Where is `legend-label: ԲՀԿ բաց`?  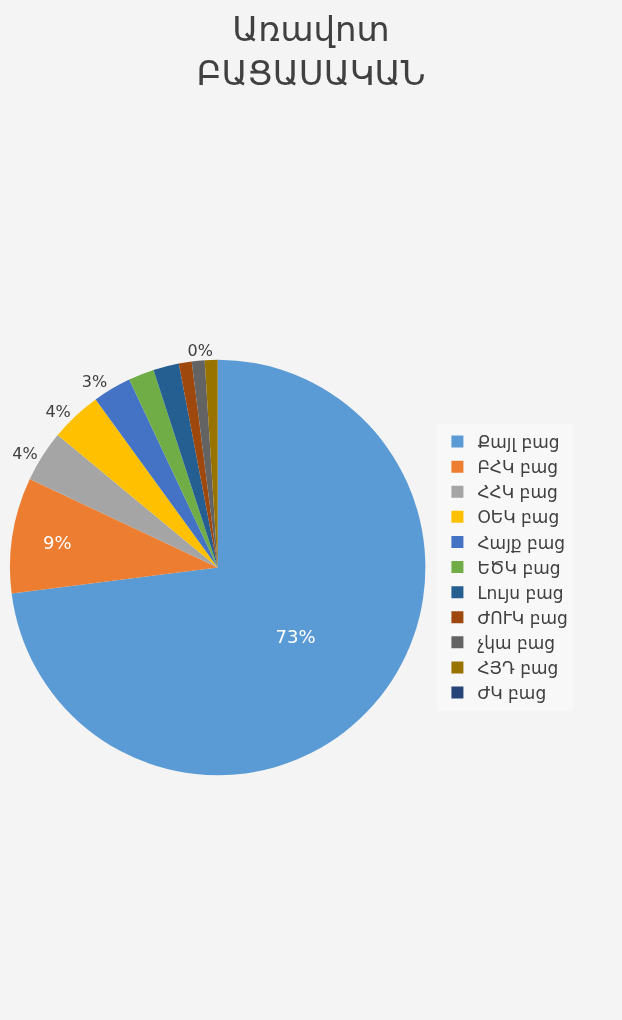 legend-label: ԲՀԿ բաց is located at coordinates (517, 467).